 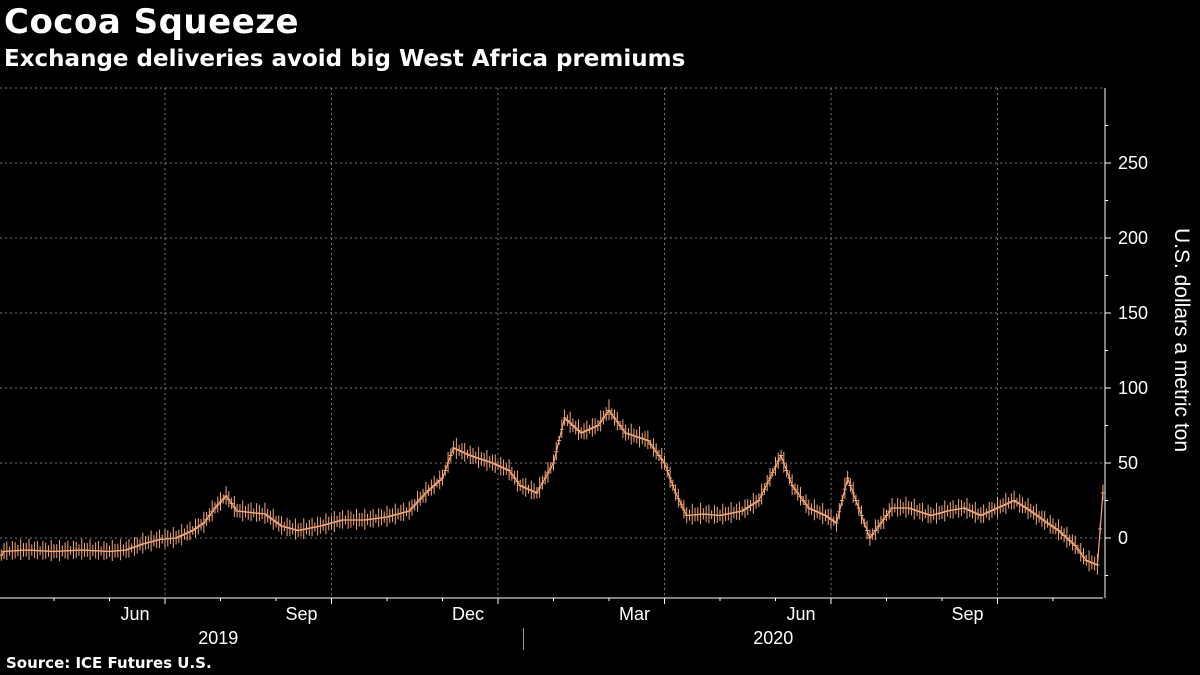 I want to click on source-note: Source: ICE Futures U.S., so click(x=109, y=663).